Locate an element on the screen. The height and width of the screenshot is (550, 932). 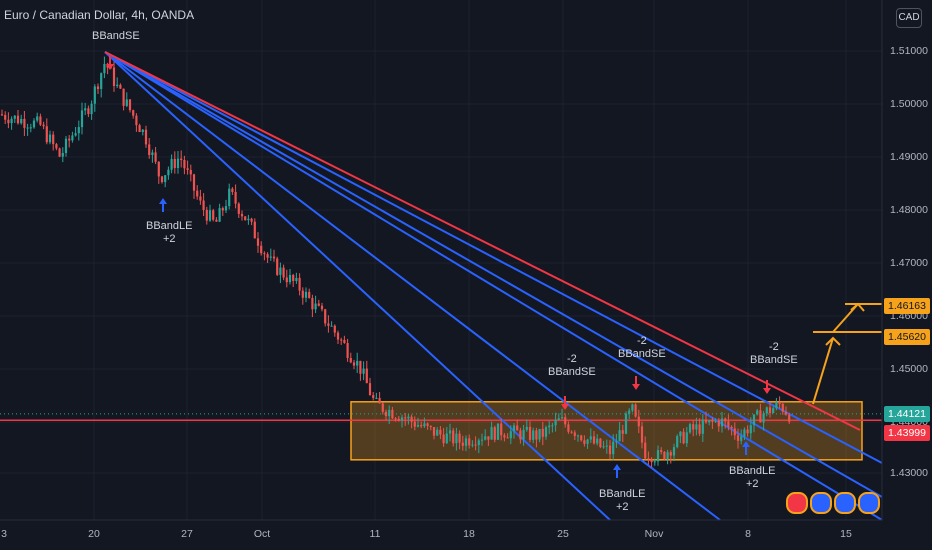
annotation-bbandse: BBandSE is located at coordinates (116, 36).